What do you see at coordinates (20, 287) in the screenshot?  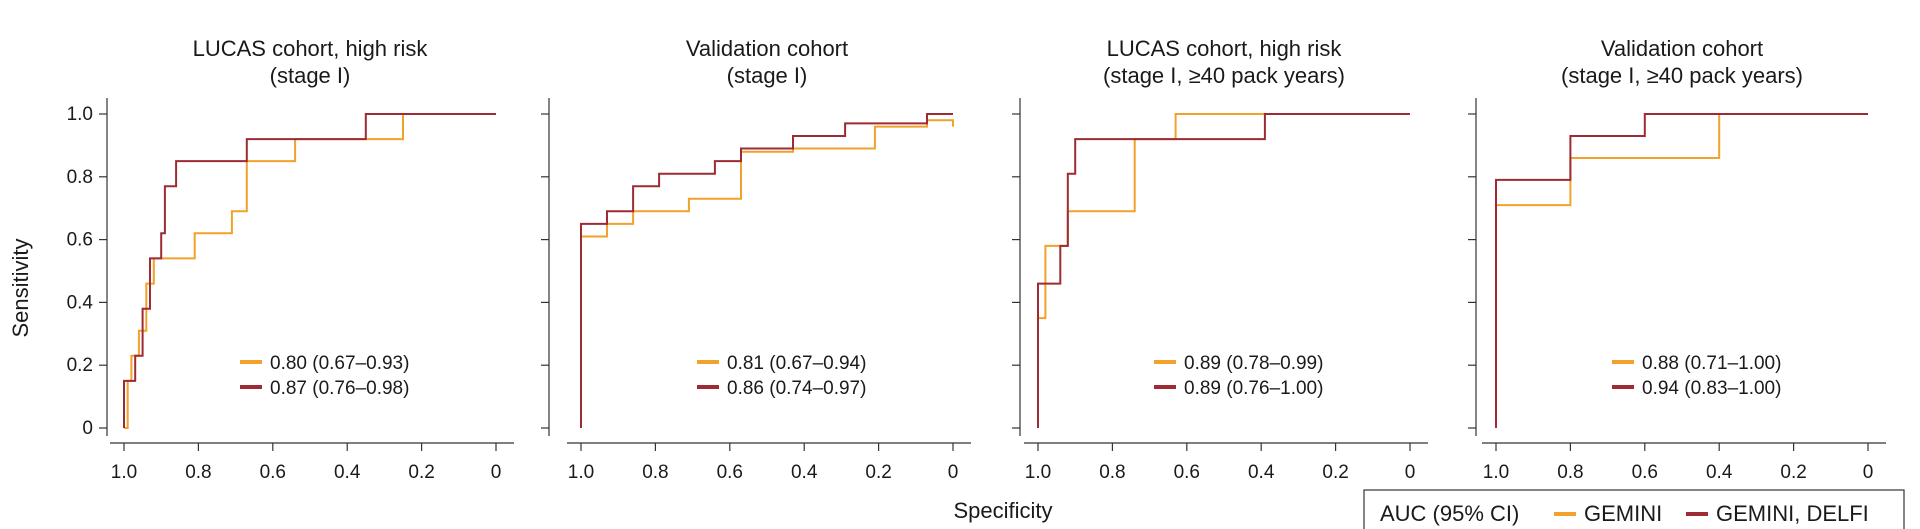 I see `y-axis-label: Sensitivity` at bounding box center [20, 287].